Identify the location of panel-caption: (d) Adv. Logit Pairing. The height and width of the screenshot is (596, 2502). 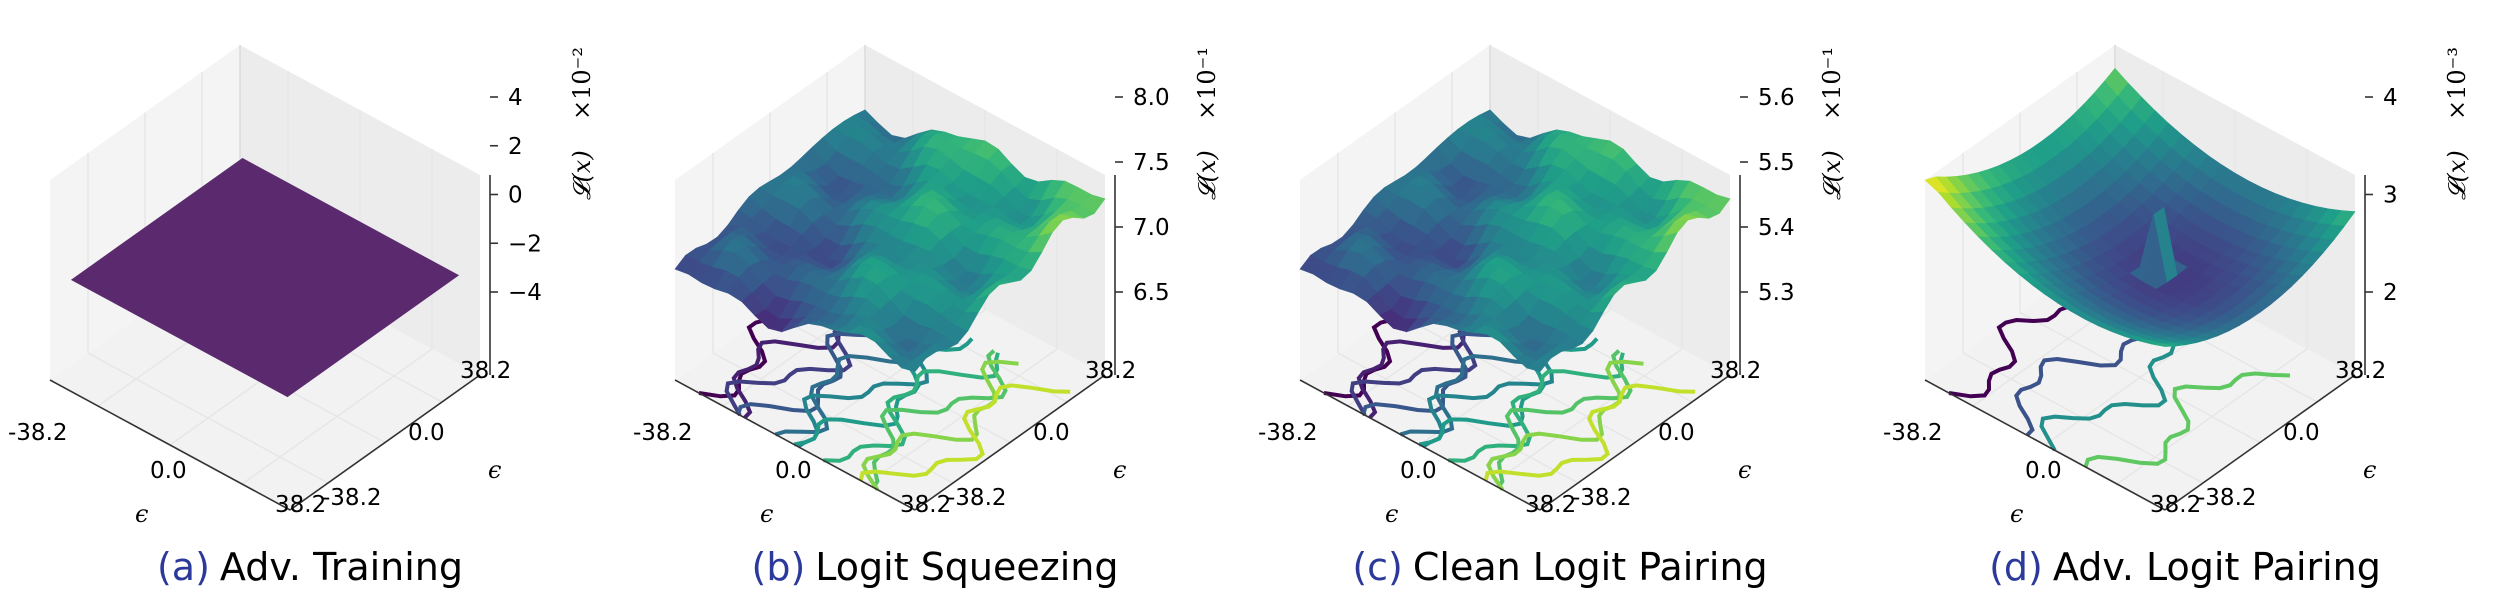
(2185, 567).